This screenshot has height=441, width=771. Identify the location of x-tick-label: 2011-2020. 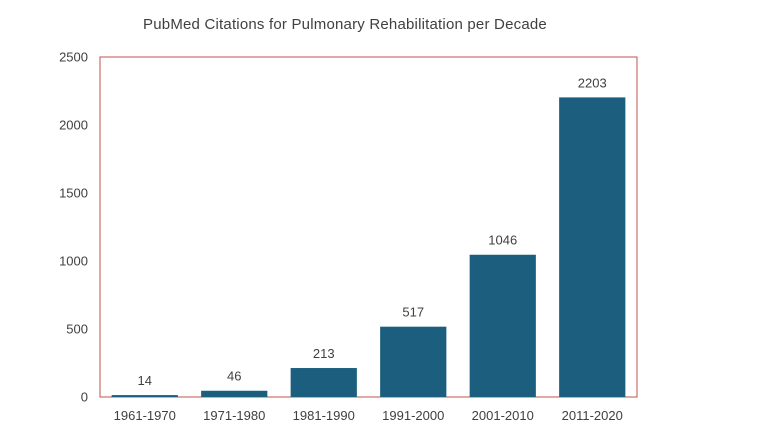
(592, 415).